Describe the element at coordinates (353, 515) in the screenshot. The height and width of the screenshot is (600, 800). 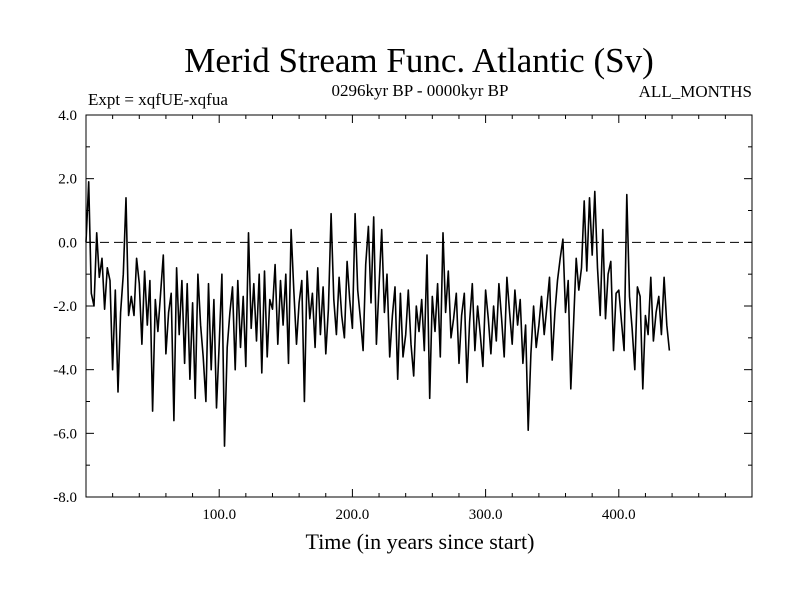
I see `x-tick-label: 200.0` at that location.